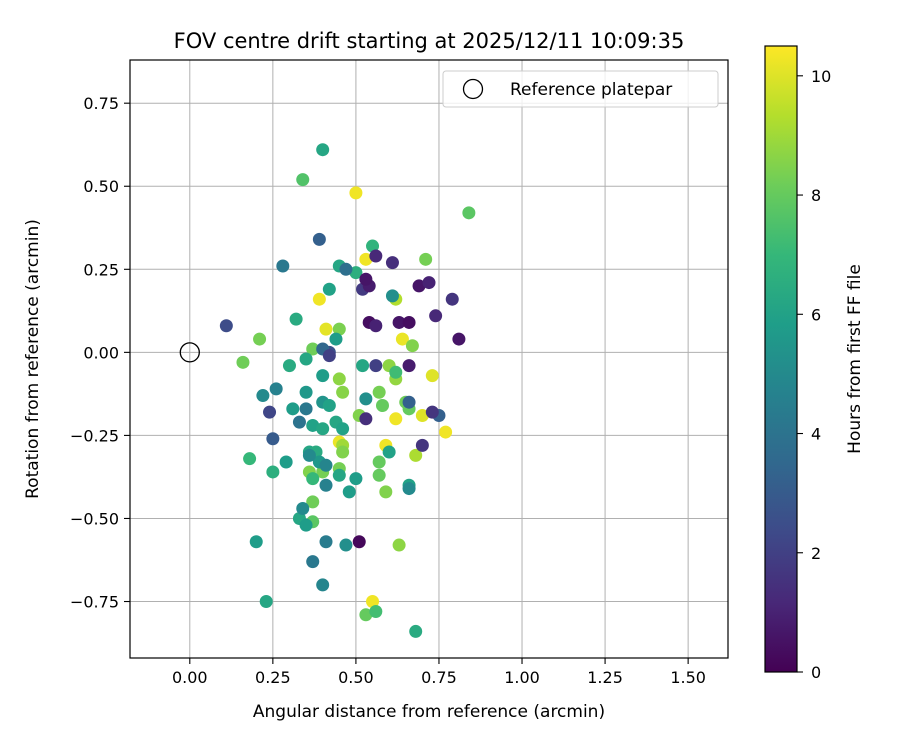  Describe the element at coordinates (94, 435) in the screenshot. I see `y-tick-label: −0.25` at that location.